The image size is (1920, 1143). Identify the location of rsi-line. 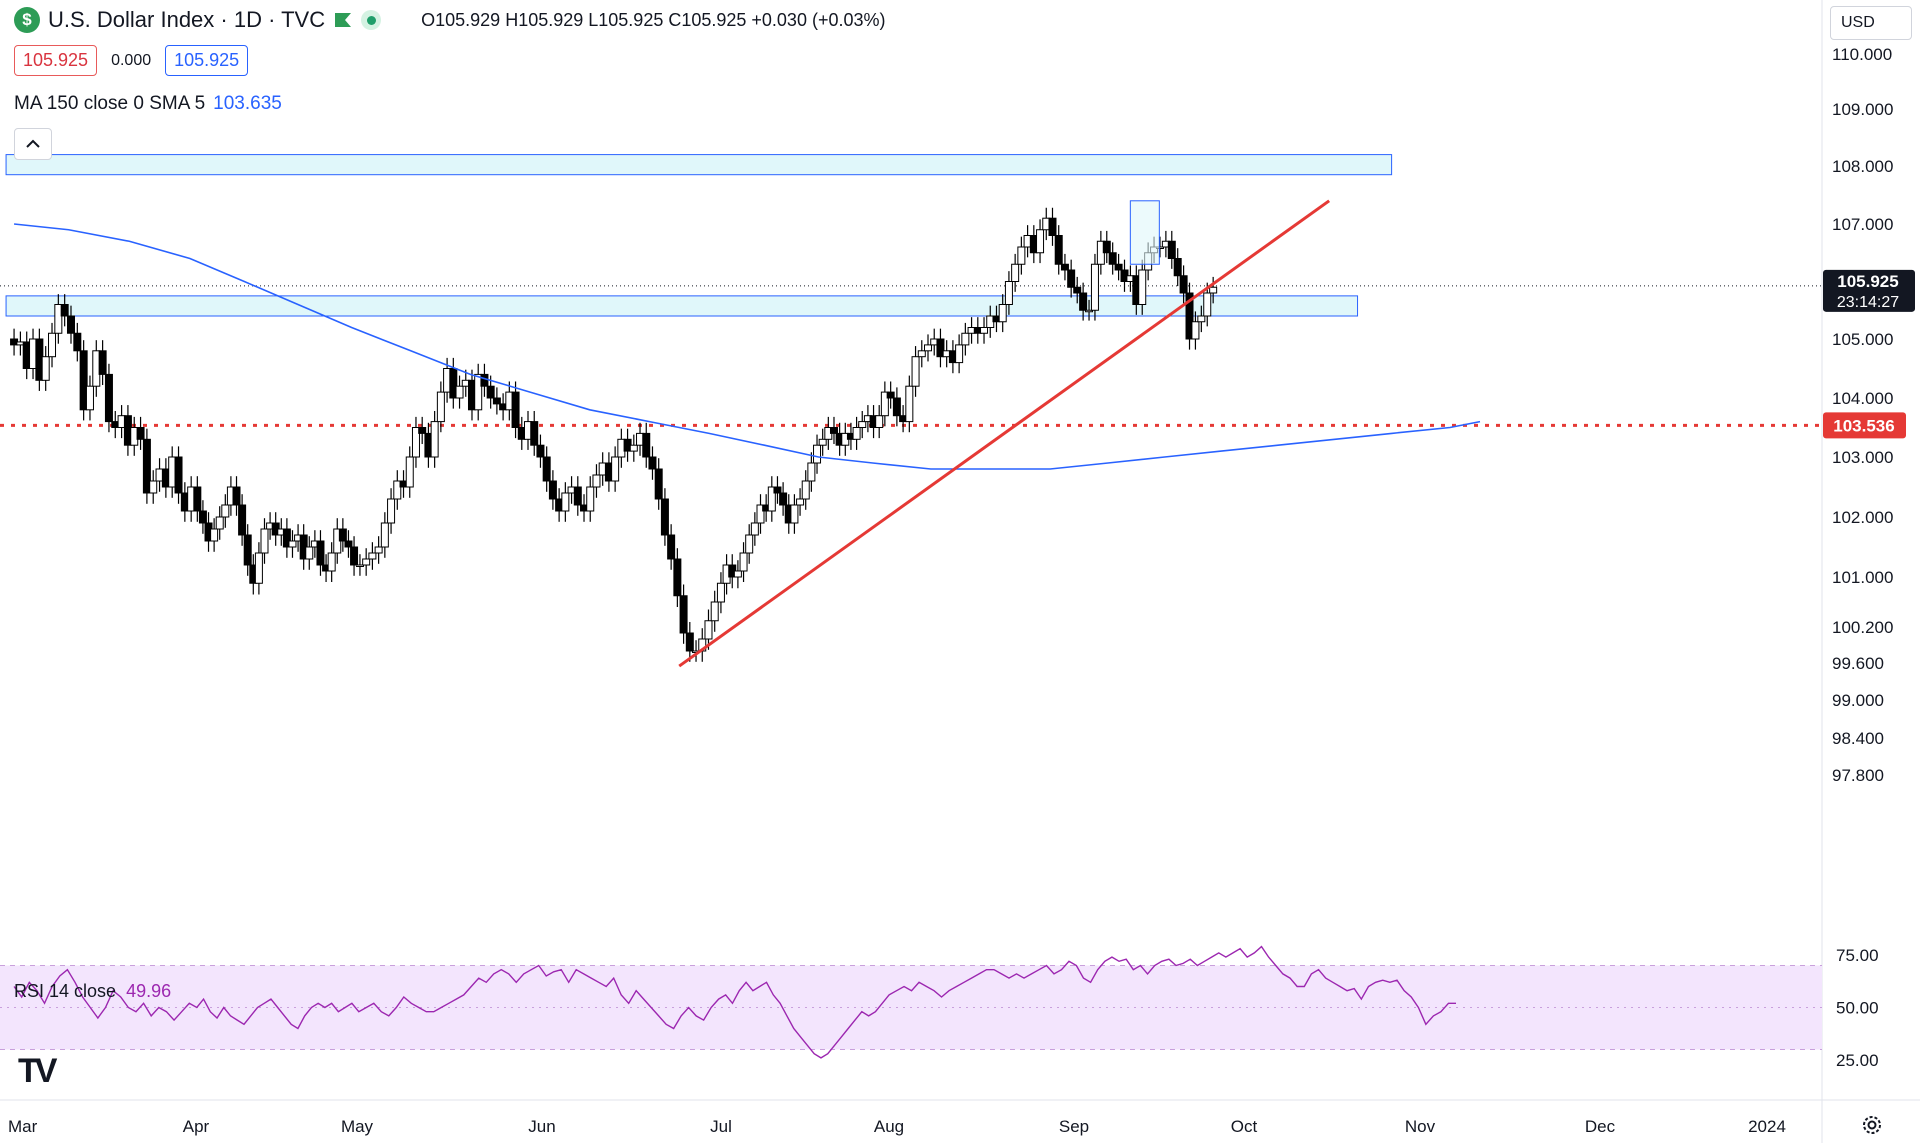
(734, 1002).